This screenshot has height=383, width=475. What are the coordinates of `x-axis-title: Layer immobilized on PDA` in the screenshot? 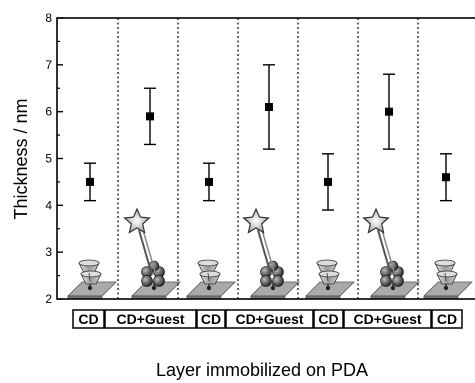 It's located at (262, 370).